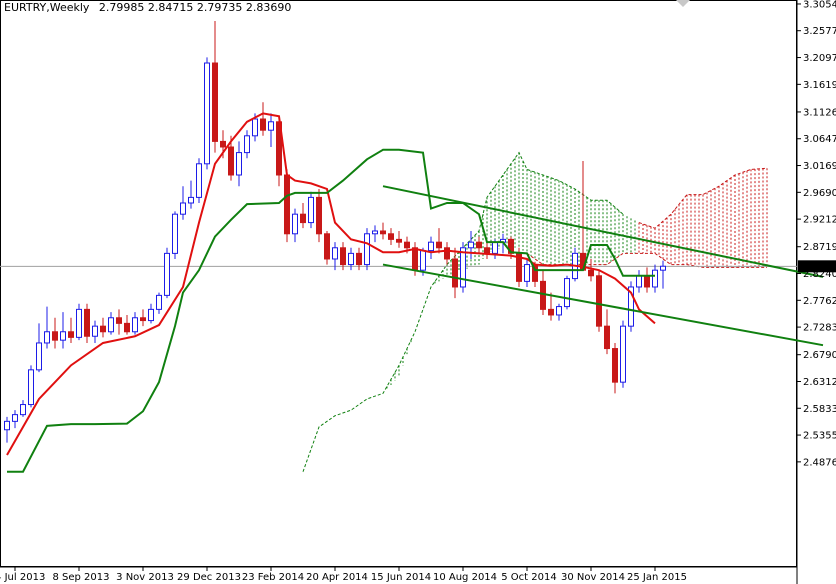 This screenshot has height=584, width=836. I want to click on x-tick-label: 30 Nov 2014, so click(593, 577).